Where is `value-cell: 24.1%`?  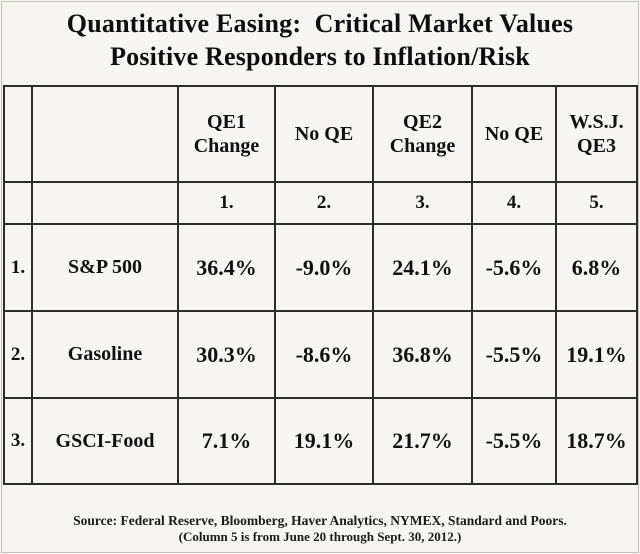 value-cell: 24.1% is located at coordinates (422, 267).